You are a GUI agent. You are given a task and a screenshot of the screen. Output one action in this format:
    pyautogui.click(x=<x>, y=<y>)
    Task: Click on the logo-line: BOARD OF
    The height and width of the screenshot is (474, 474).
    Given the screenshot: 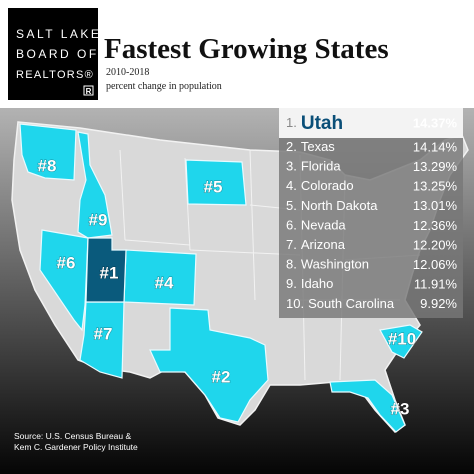 What is the action you would take?
    pyautogui.click(x=57, y=54)
    